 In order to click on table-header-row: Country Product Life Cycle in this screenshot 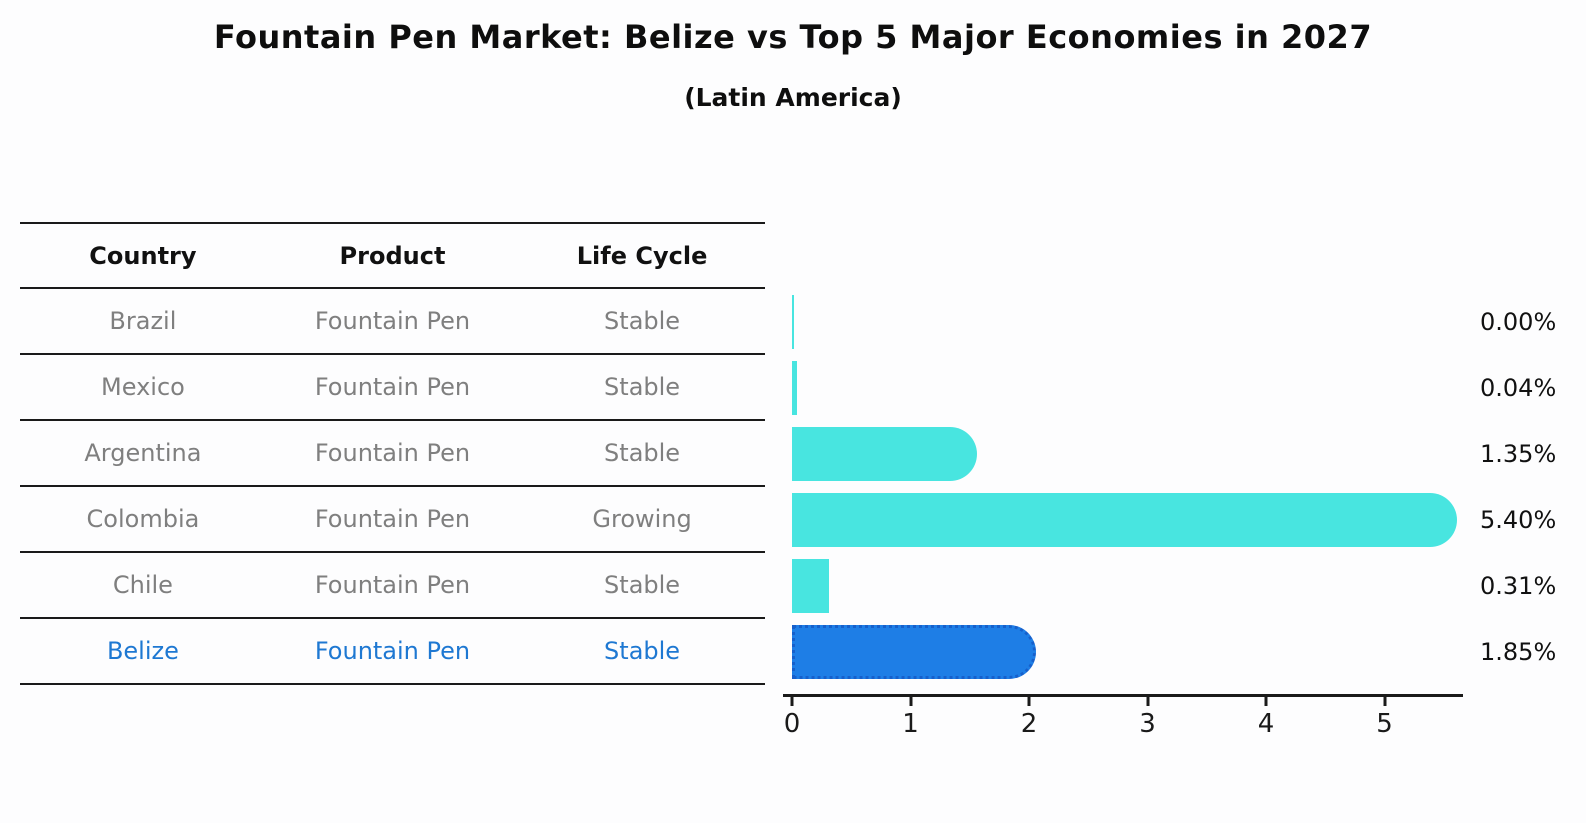, I will do `click(392, 255)`.